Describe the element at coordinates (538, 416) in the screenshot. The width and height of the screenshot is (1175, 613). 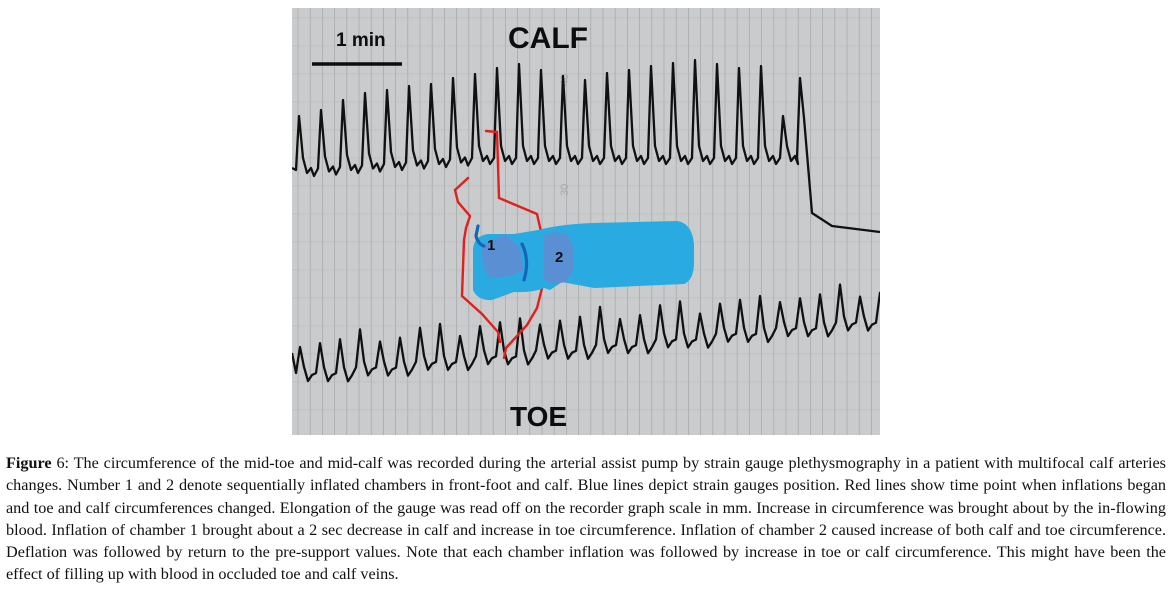
I see `toe-label: TOE` at that location.